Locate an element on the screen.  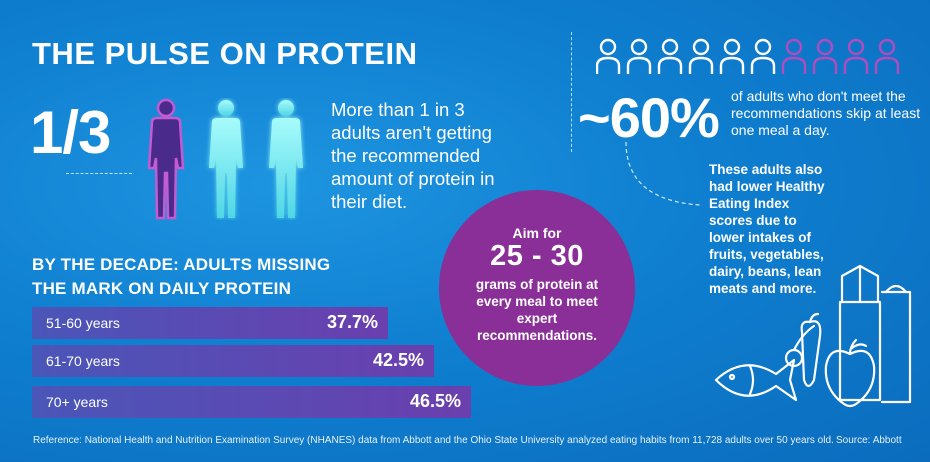
food-icon is located at coordinates (813, 336).